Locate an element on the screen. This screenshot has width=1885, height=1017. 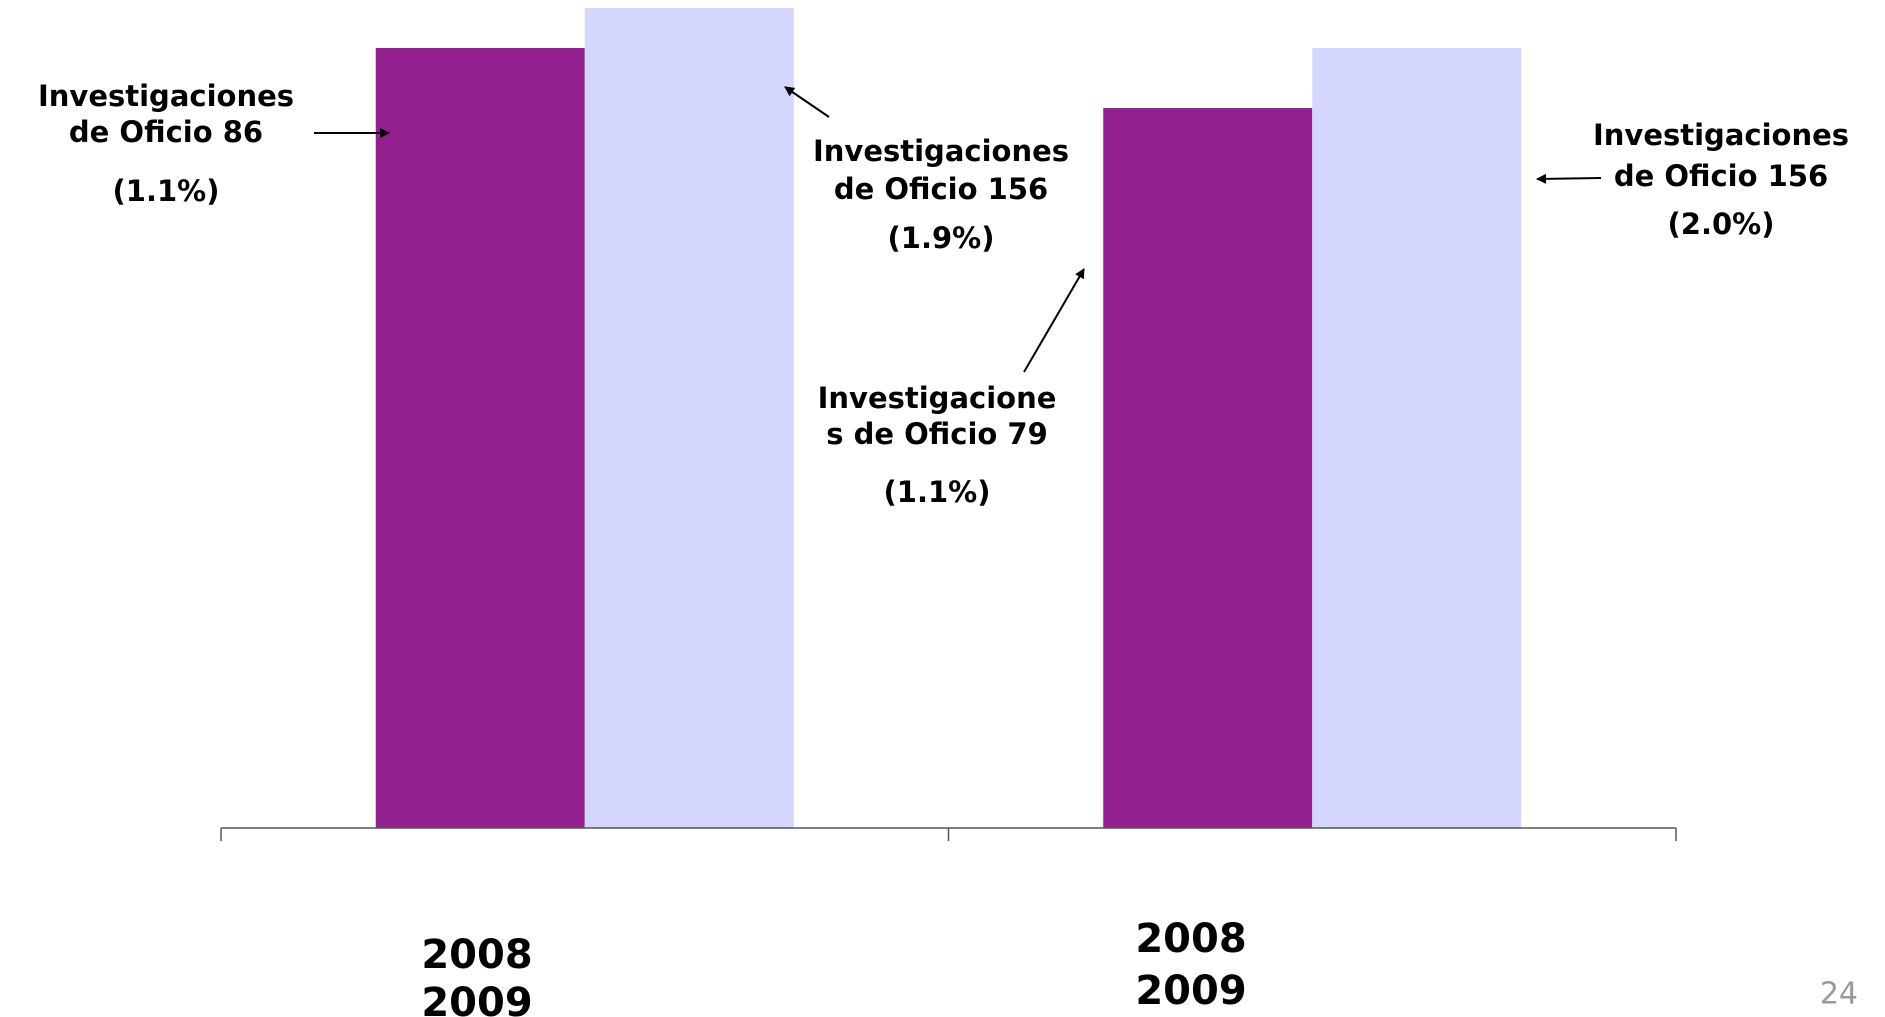
annotation: (2.0%) is located at coordinates (1721, 224).